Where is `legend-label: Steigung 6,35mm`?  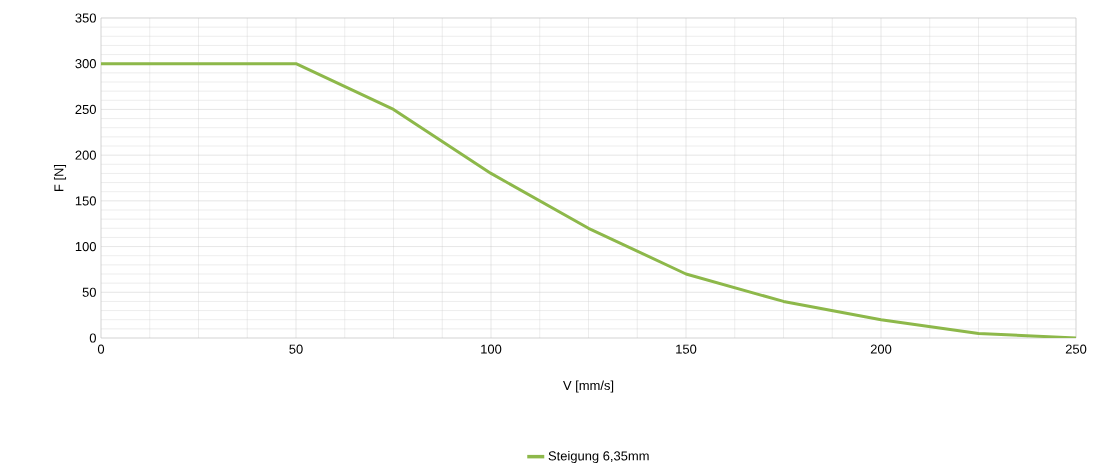
legend-label: Steigung 6,35mm is located at coordinates (598, 457).